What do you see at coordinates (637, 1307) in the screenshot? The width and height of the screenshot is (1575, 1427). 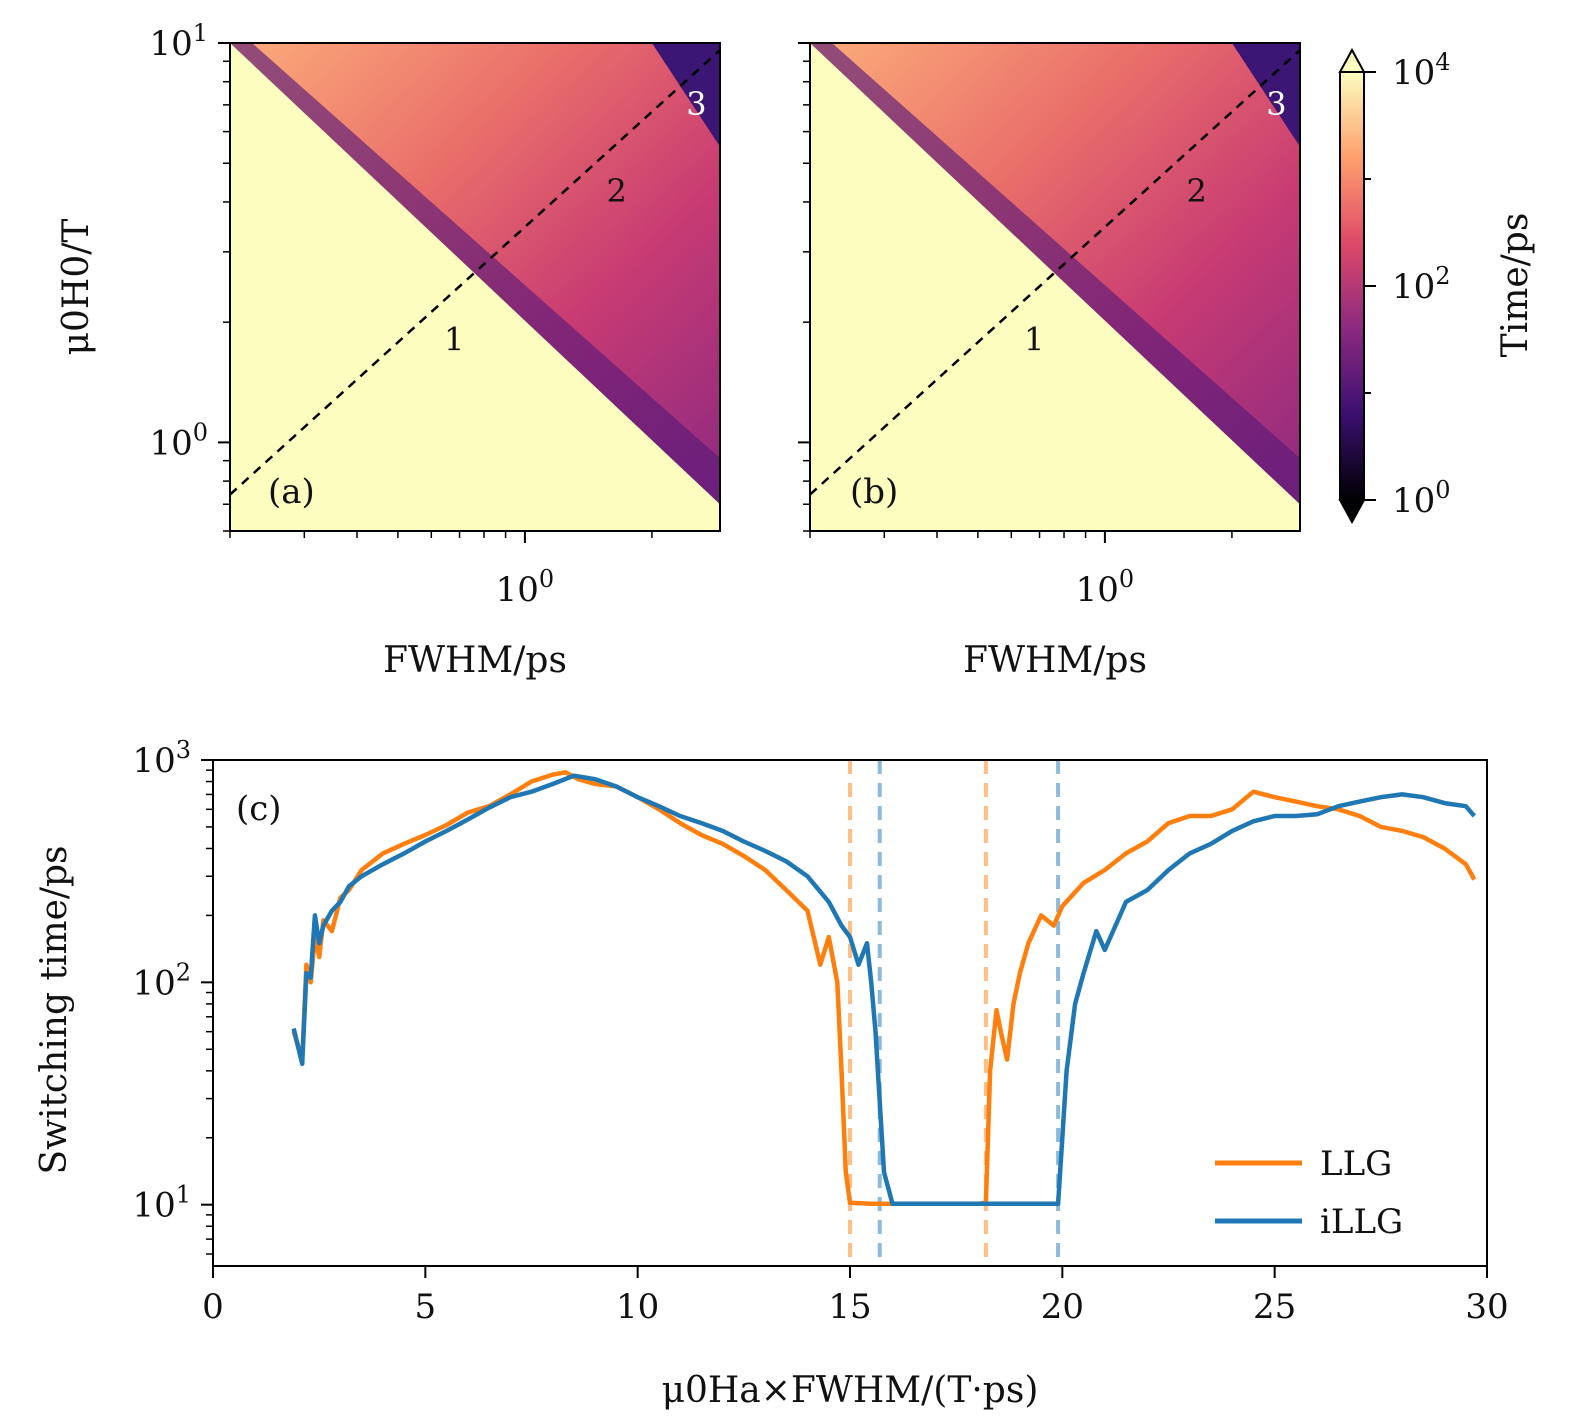 I see `x-tick-label: 10` at bounding box center [637, 1307].